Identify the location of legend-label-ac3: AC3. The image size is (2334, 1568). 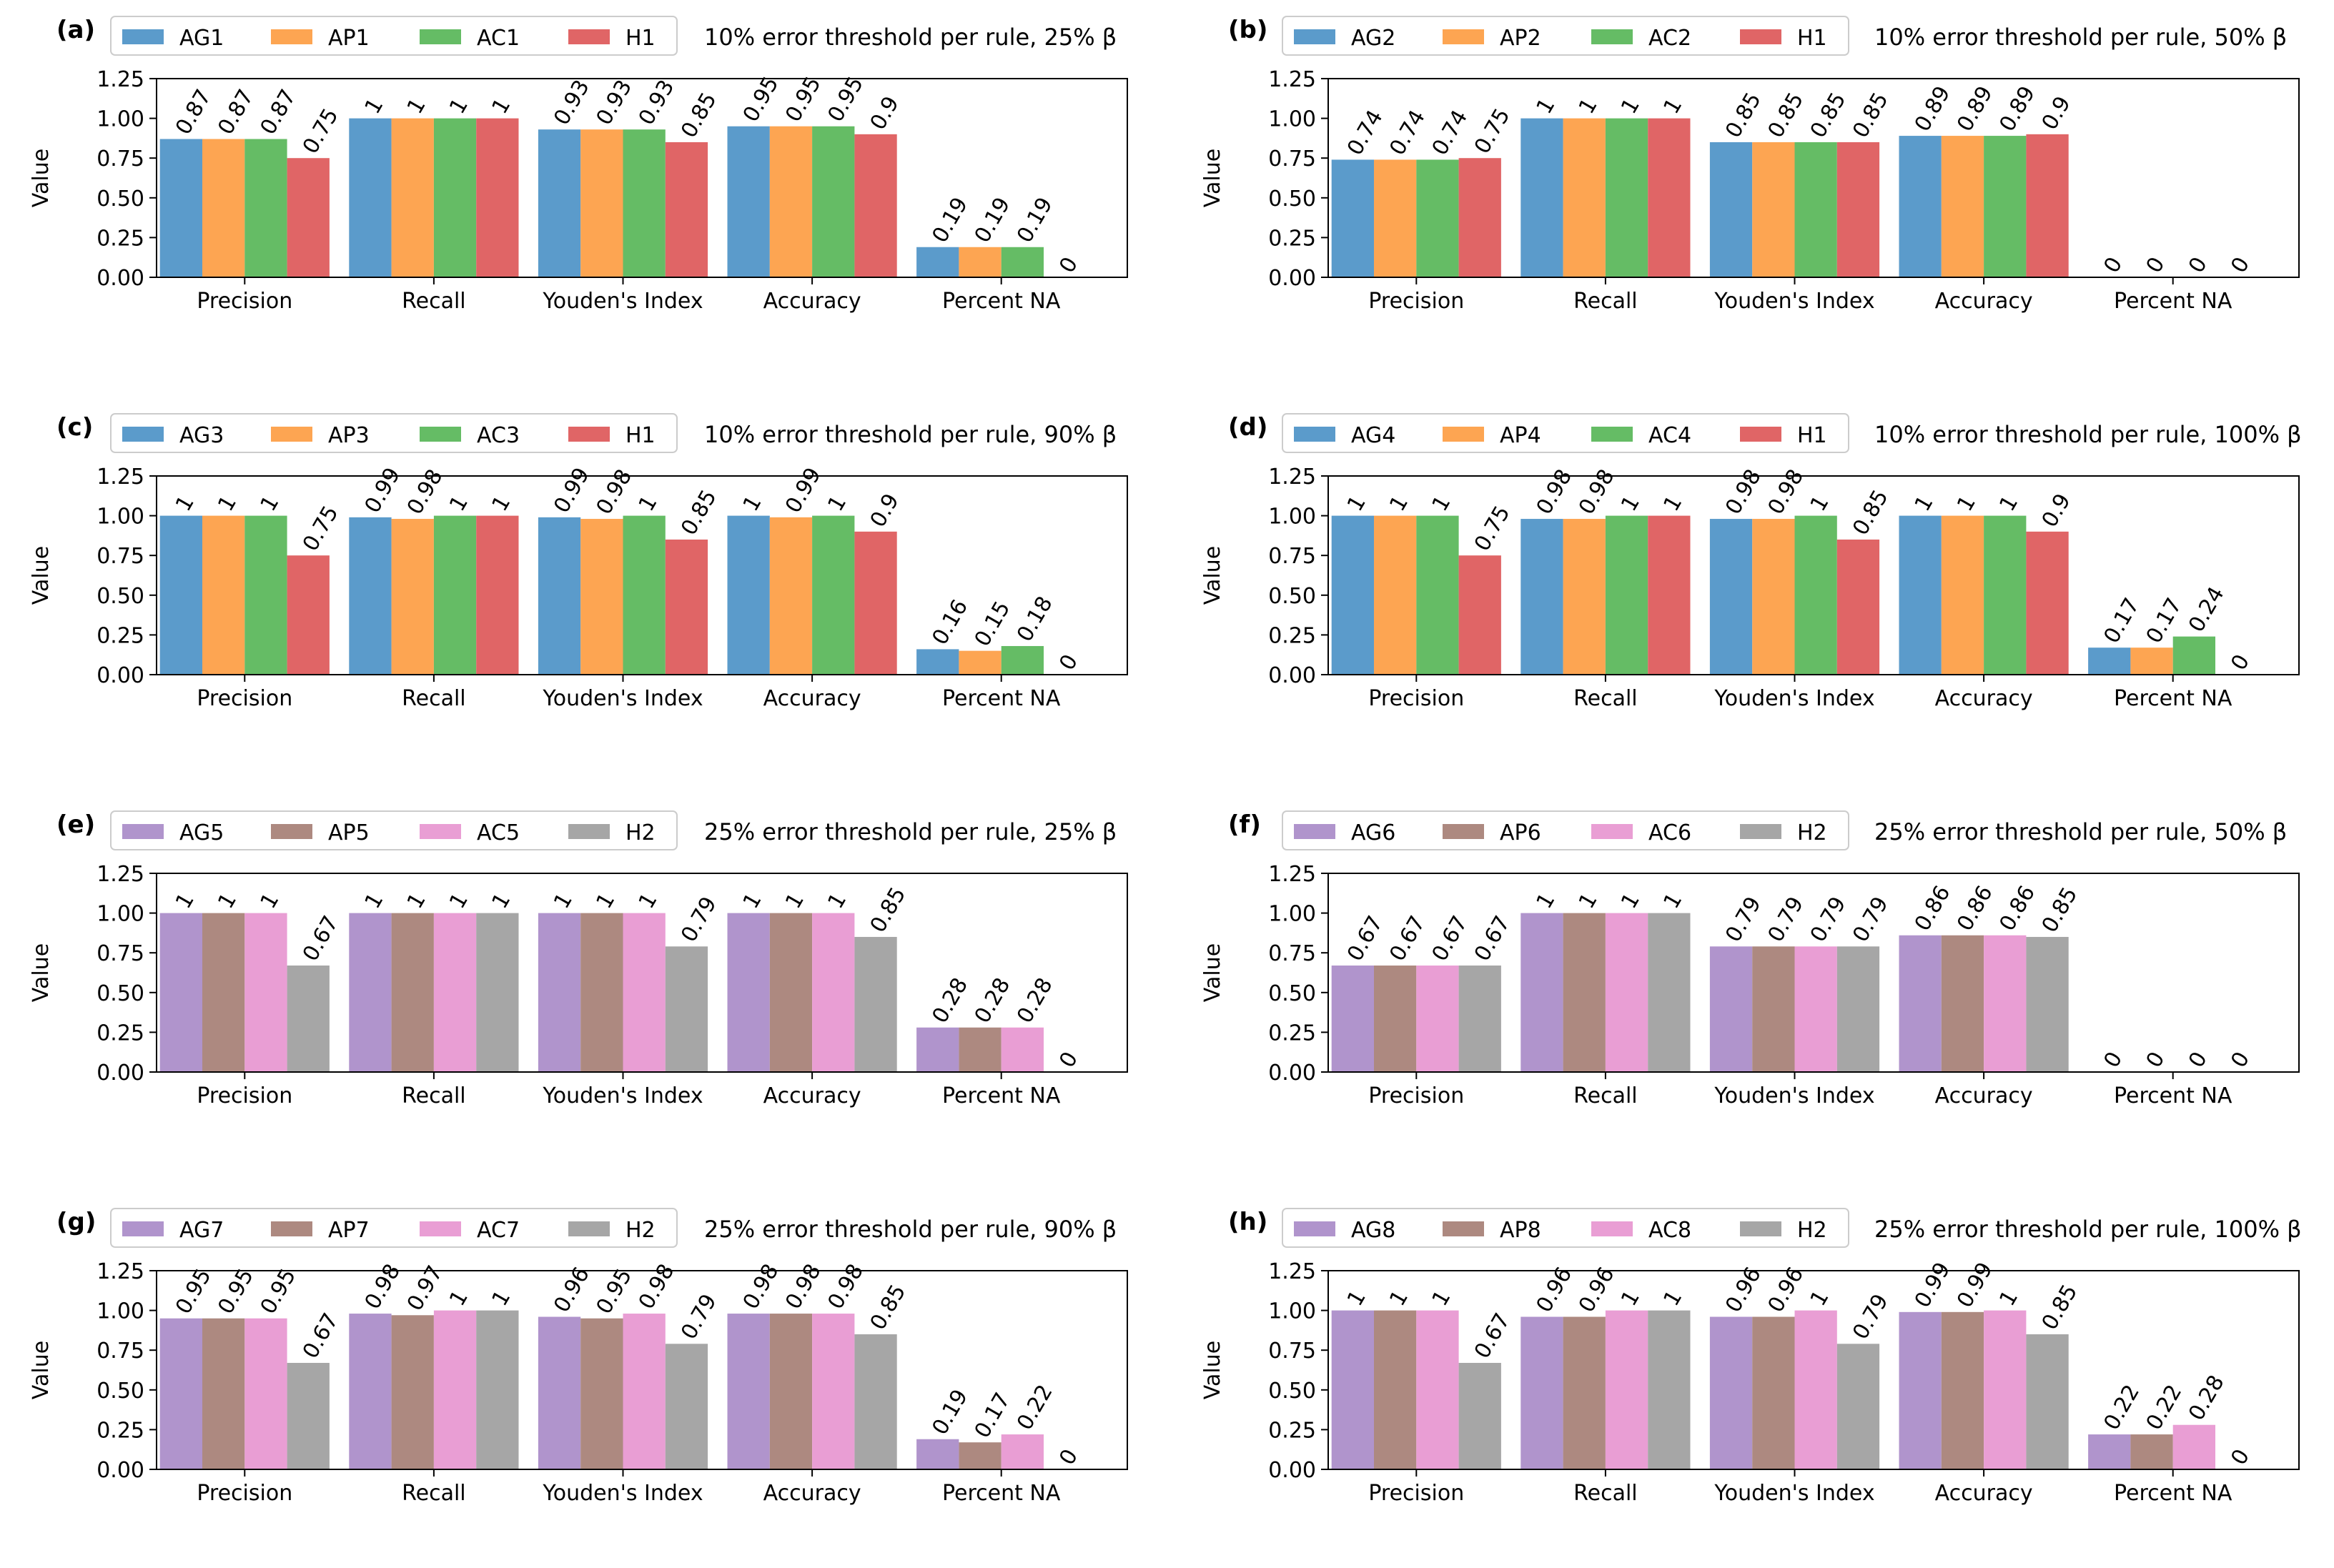
(498, 435).